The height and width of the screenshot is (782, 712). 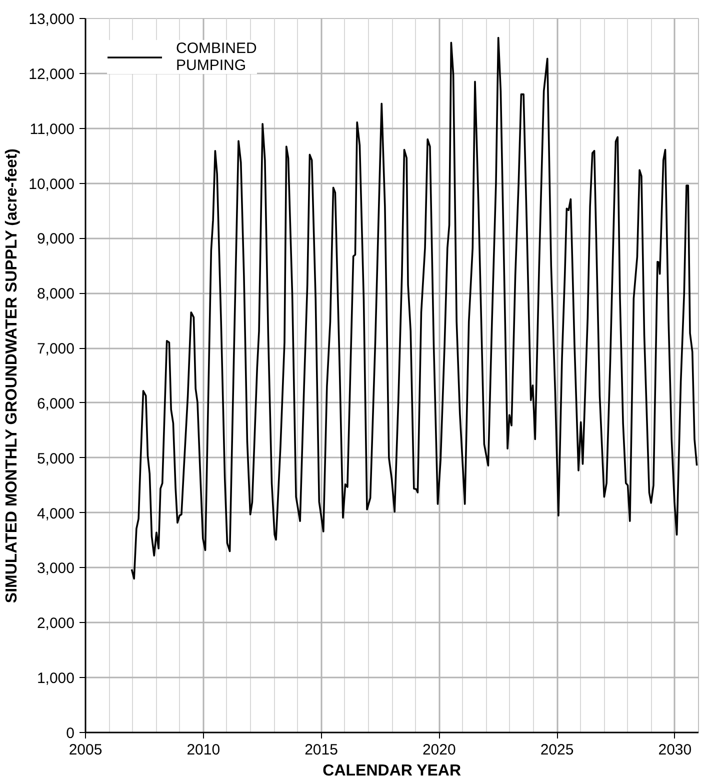 What do you see at coordinates (55, 294) in the screenshot?
I see `y-tick-label: 8,000` at bounding box center [55, 294].